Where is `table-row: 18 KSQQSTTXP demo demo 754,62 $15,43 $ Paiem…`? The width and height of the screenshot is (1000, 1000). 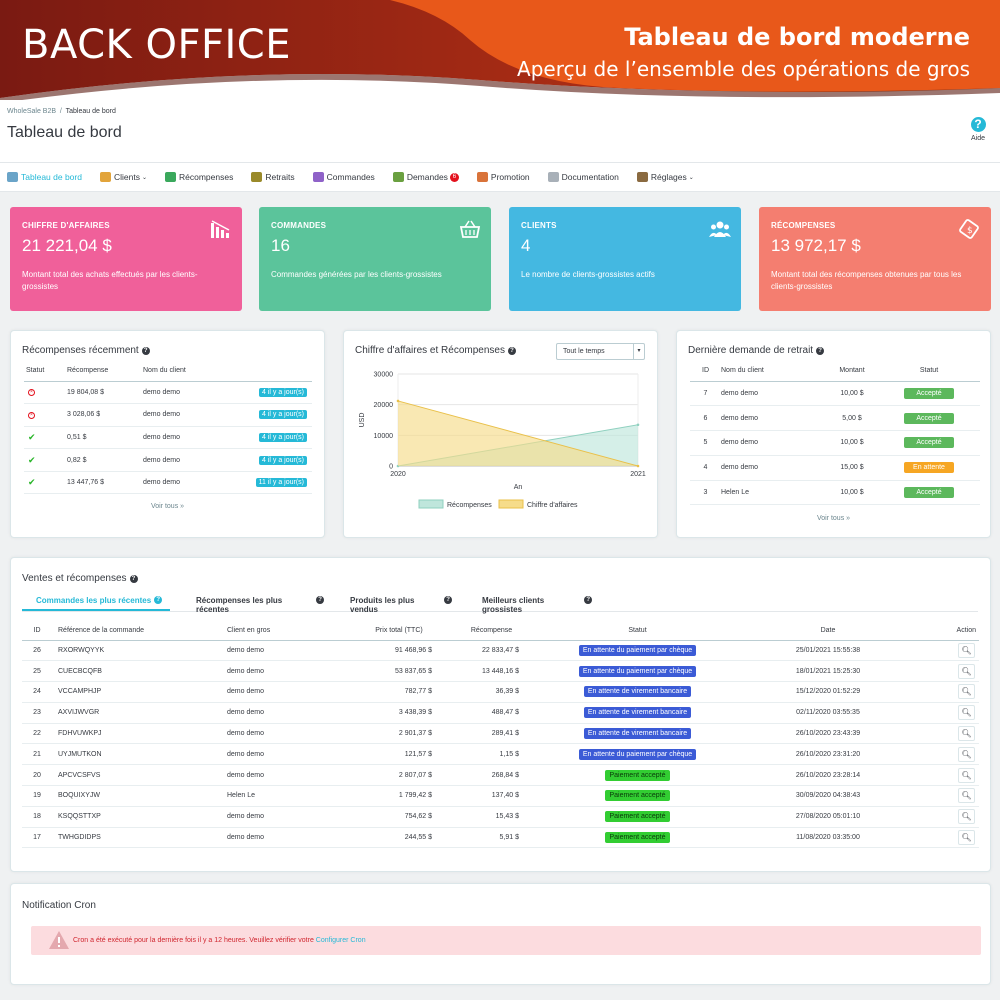 table-row: 18 KSQQSTTXP demo demo 754,62 $15,43 $ Paiem… is located at coordinates (500, 817).